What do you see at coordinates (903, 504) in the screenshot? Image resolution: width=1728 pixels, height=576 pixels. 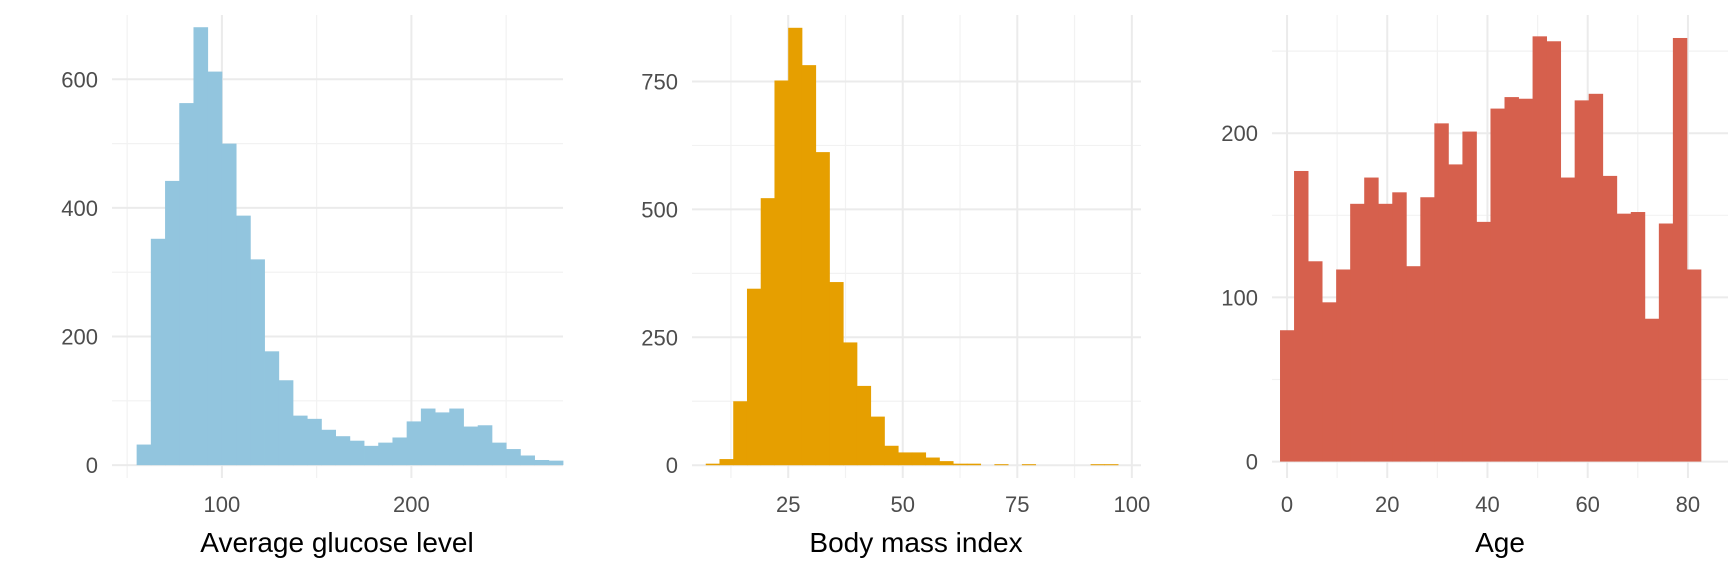 I see `bmi-x-tick-label: 50` at bounding box center [903, 504].